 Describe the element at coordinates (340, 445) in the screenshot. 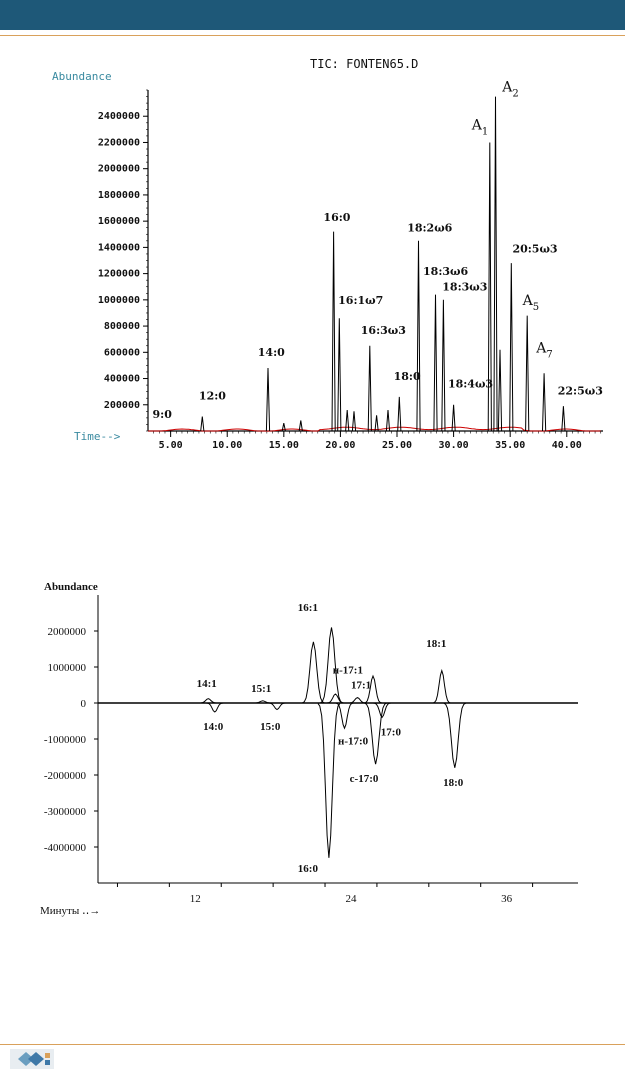

I see `chart1-x-tick-label: 20.00` at that location.